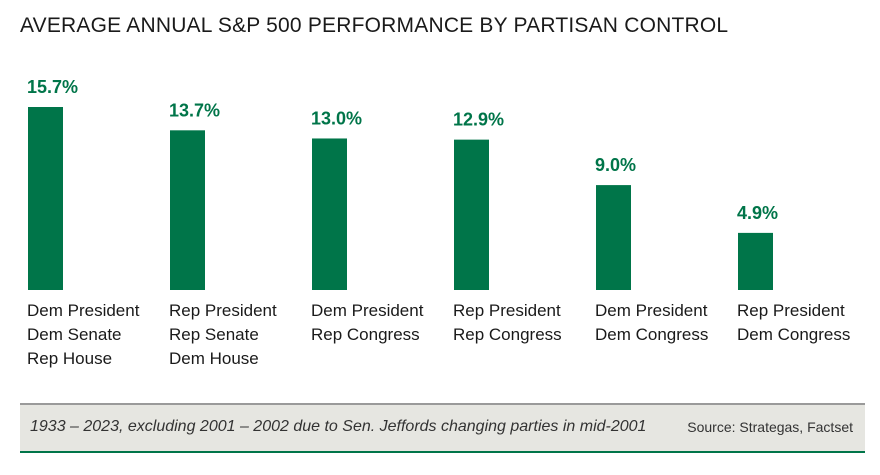 The height and width of the screenshot is (475, 880). What do you see at coordinates (478, 120) in the screenshot?
I see `value-label-4: 12.9%` at bounding box center [478, 120].